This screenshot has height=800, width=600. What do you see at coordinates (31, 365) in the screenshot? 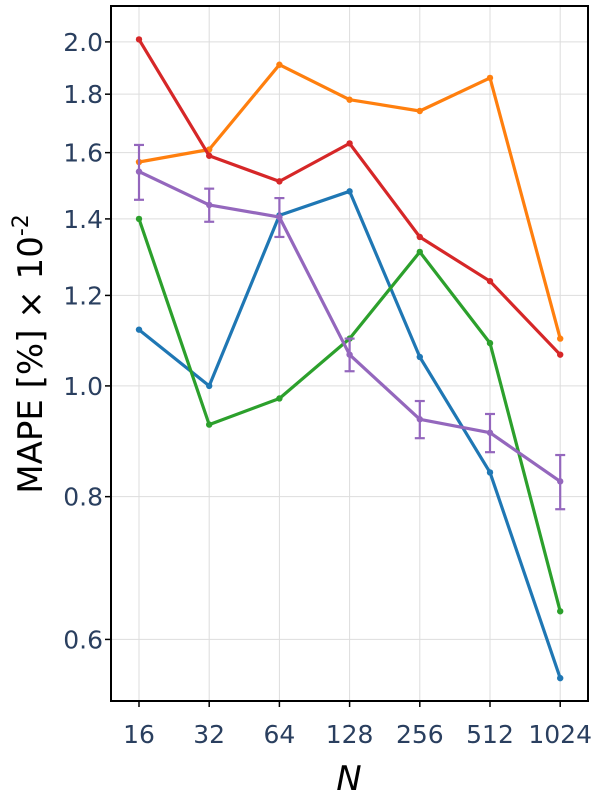
I see `y-axis-label-main: MAPE [%] × 10` at bounding box center [31, 365].